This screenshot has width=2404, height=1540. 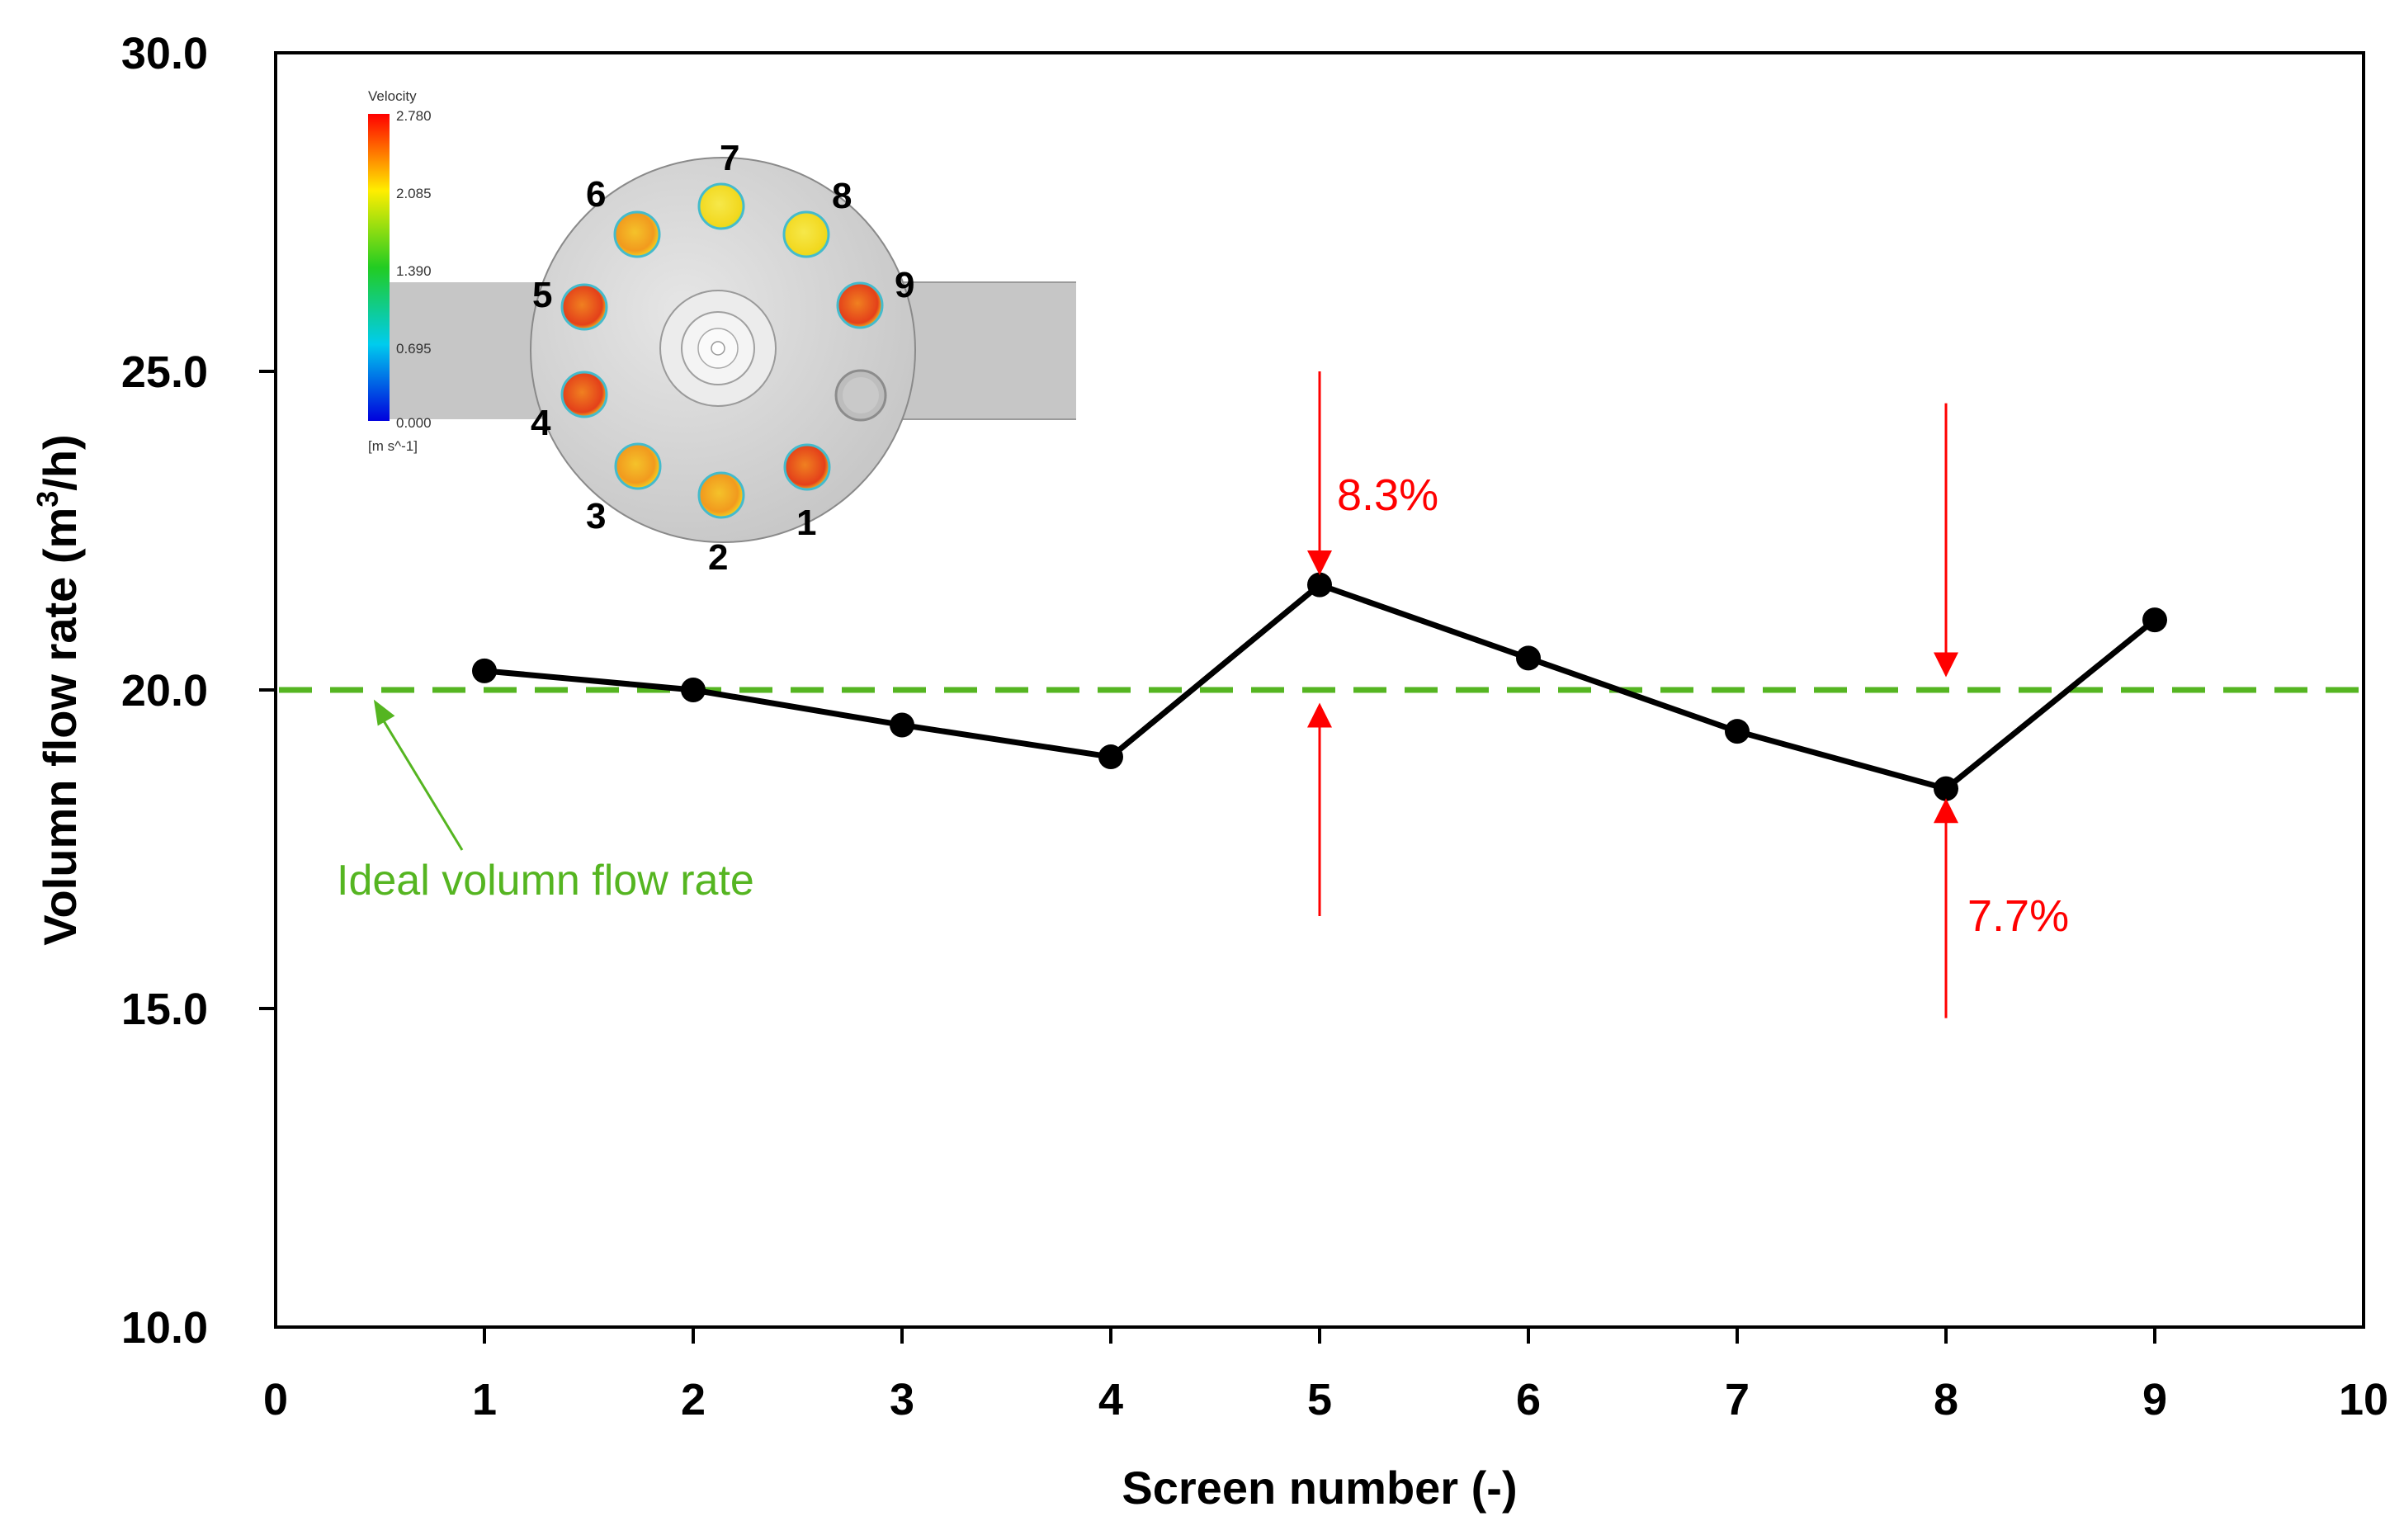 I want to click on y-tick-label: 25.0, so click(x=165, y=372).